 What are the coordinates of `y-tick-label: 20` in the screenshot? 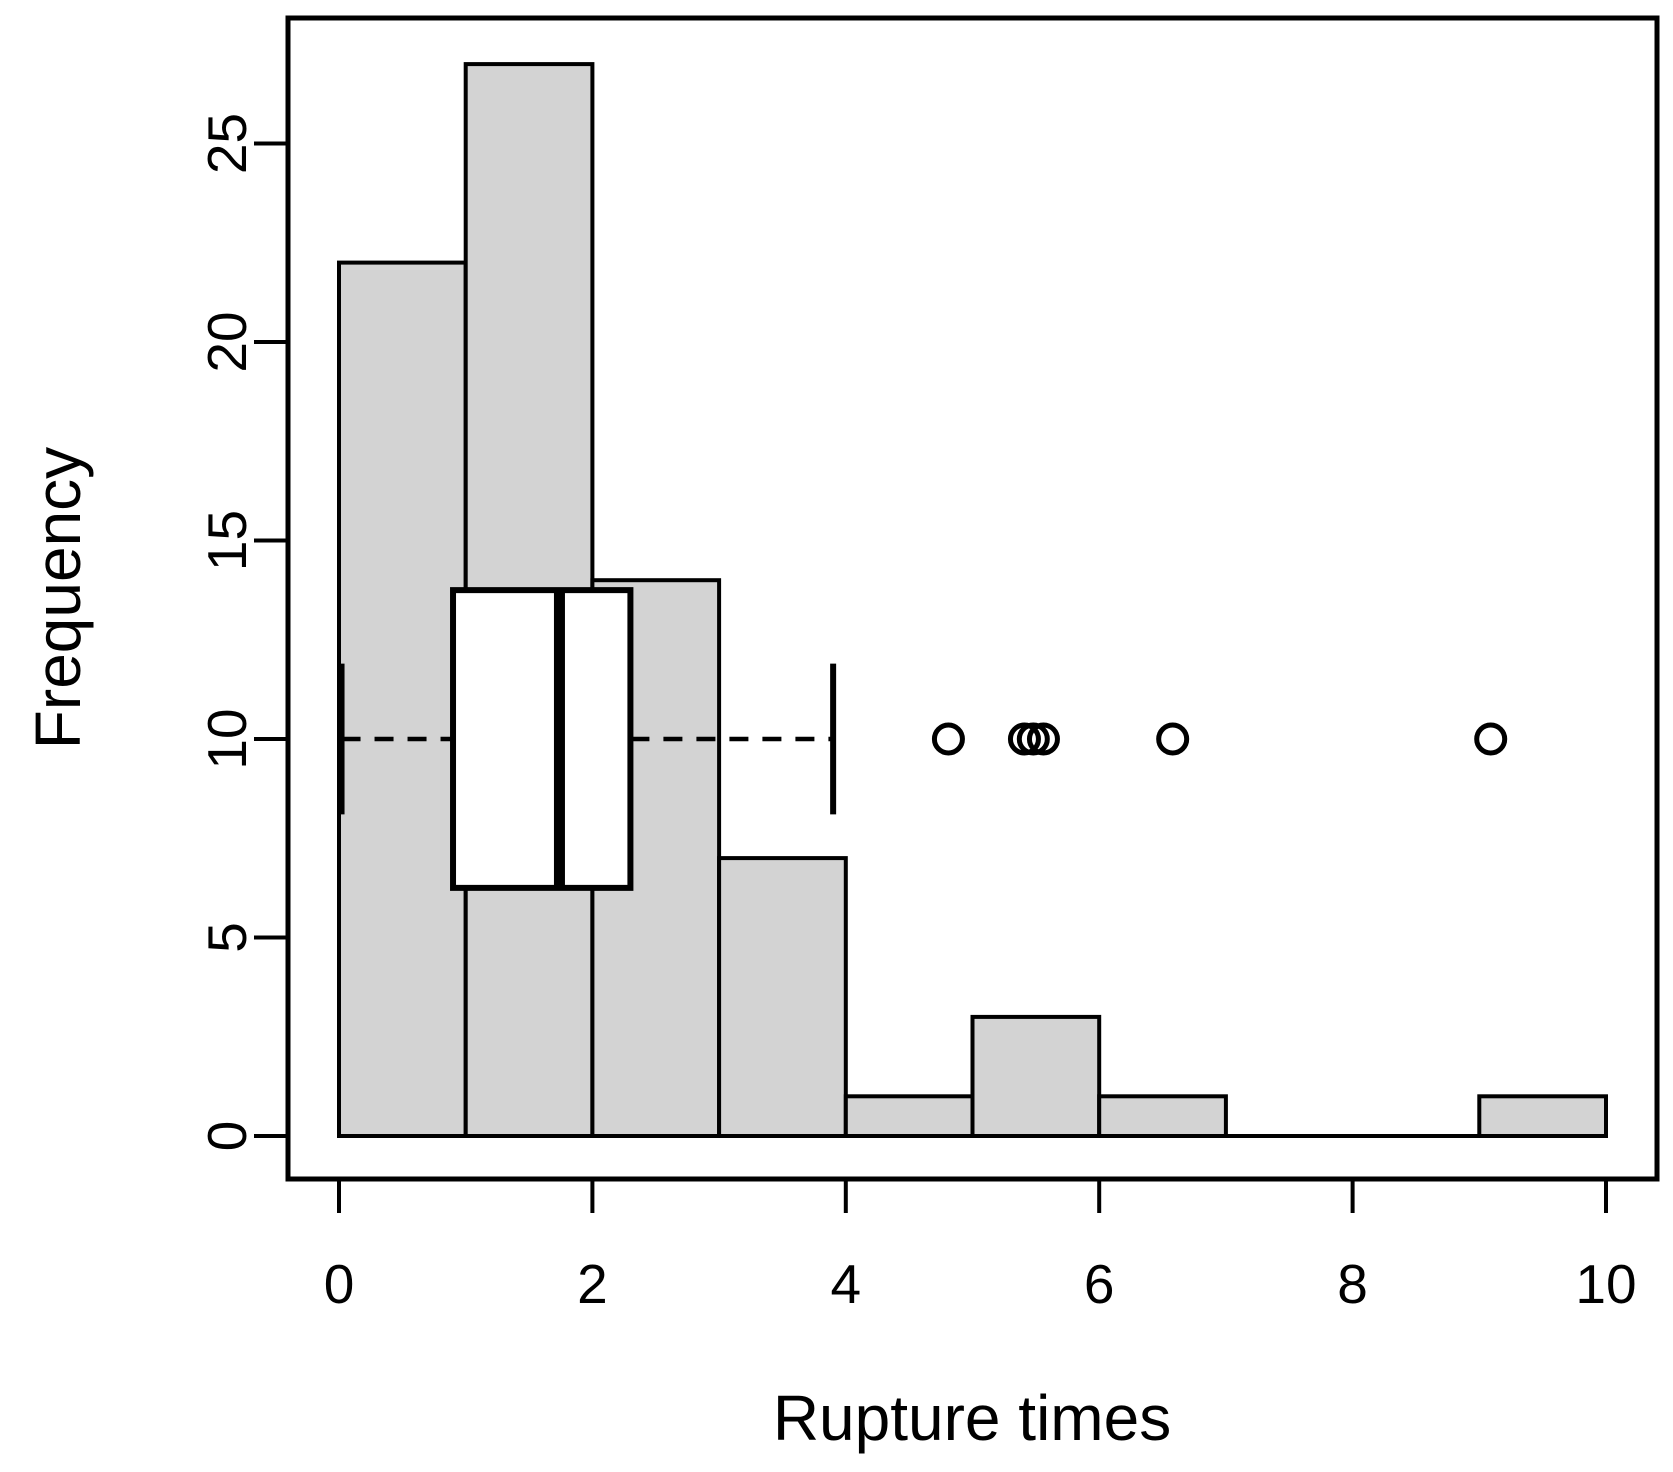 It's located at (227, 341).